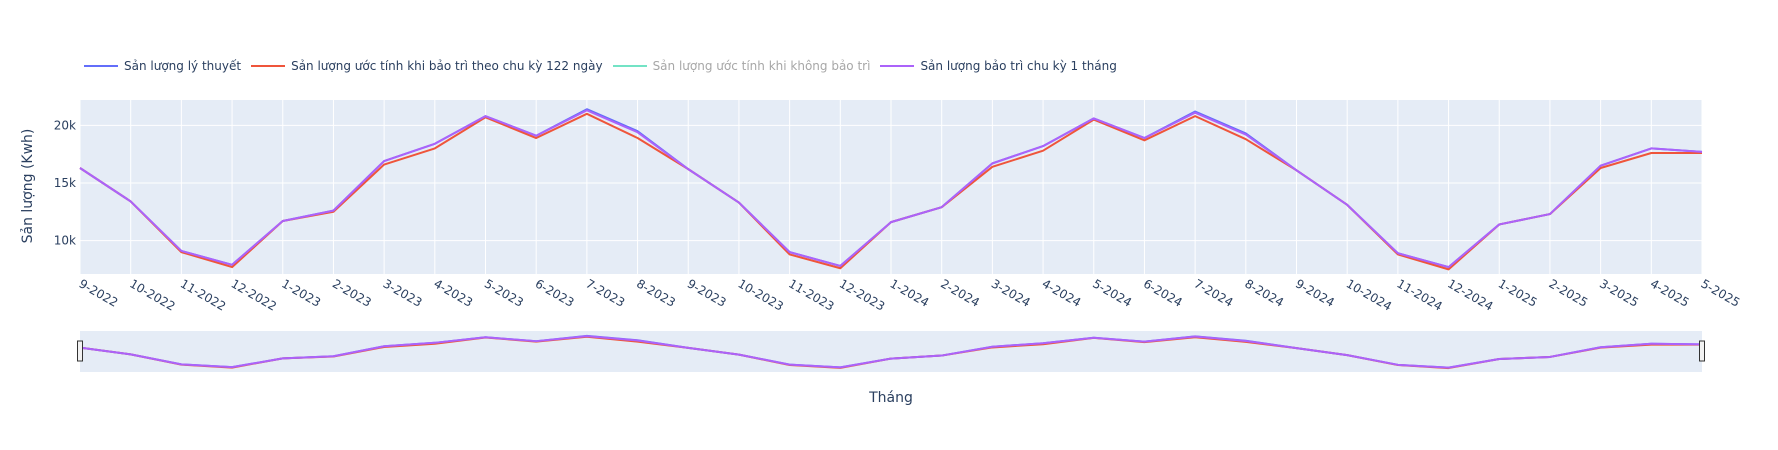 The height and width of the screenshot is (450, 1778). Describe the element at coordinates (1315, 292) in the screenshot. I see `x-tick-label: 9-2024` at that location.